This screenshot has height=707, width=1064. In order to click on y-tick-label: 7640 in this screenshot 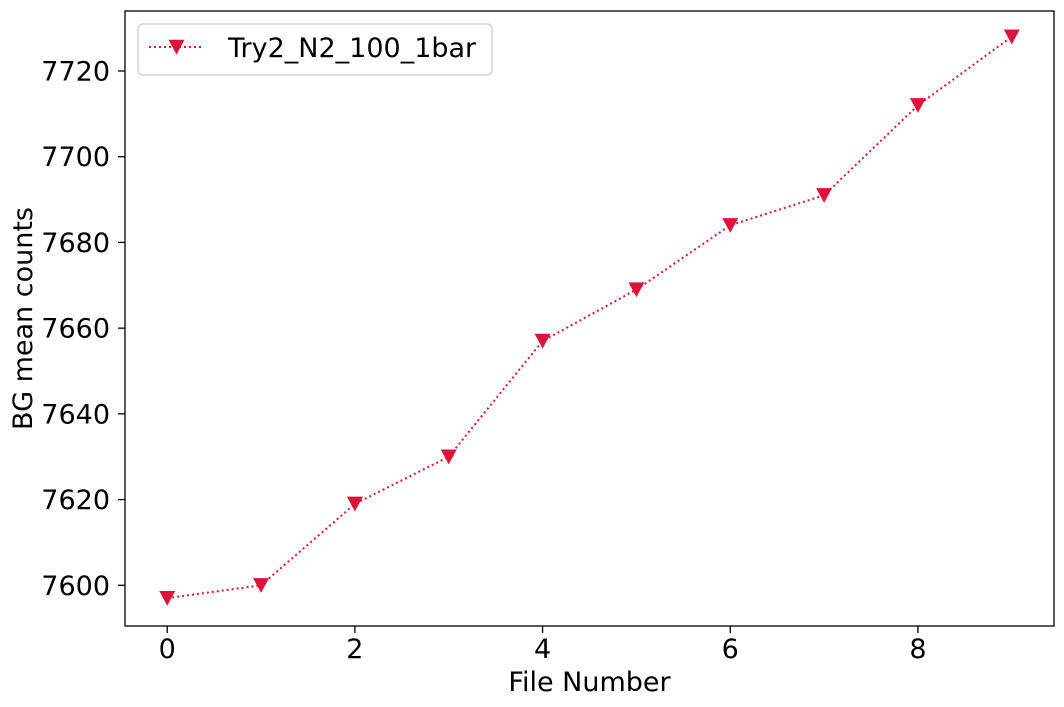, I will do `click(75, 414)`.